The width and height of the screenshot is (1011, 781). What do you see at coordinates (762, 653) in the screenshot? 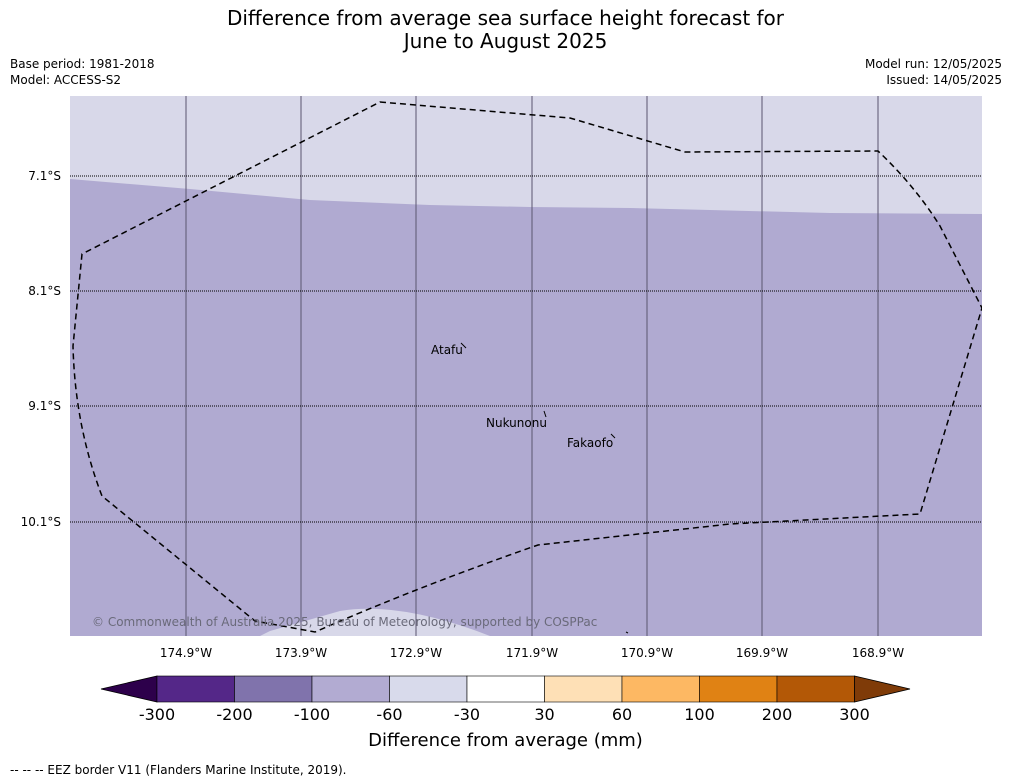
I see `lon-label-169-9w: 169.9°W` at bounding box center [762, 653].